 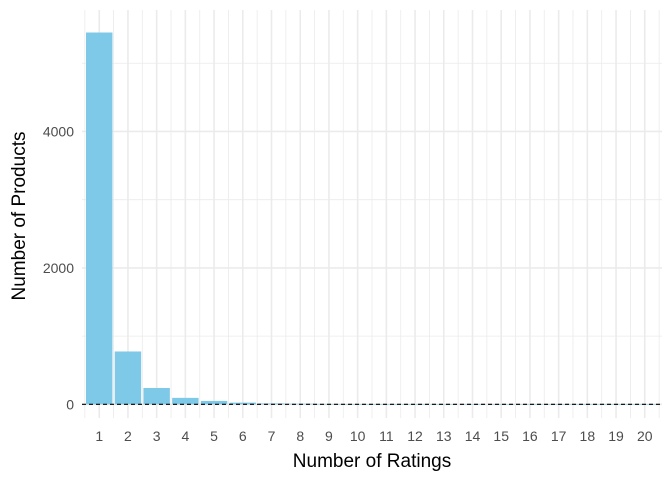 I want to click on x-tick-label: 10, so click(x=358, y=436).